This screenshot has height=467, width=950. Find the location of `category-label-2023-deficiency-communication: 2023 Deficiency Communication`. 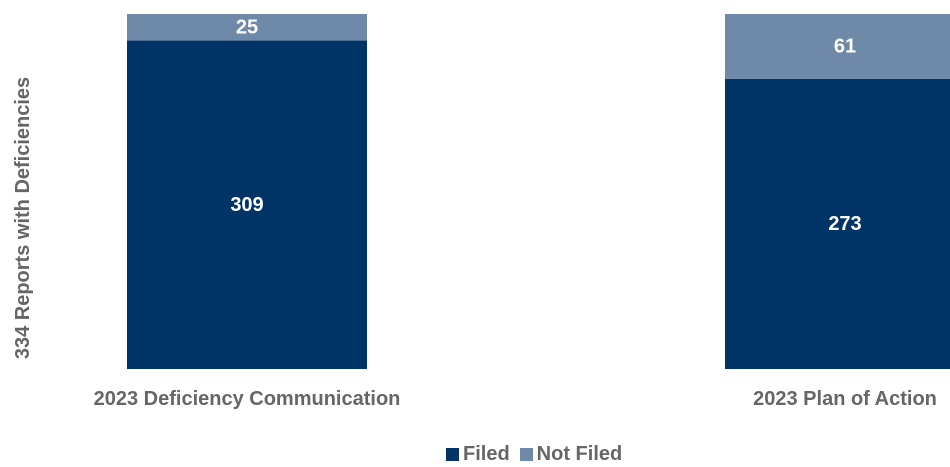

category-label-2023-deficiency-communication: 2023 Deficiency Communication is located at coordinates (247, 399).